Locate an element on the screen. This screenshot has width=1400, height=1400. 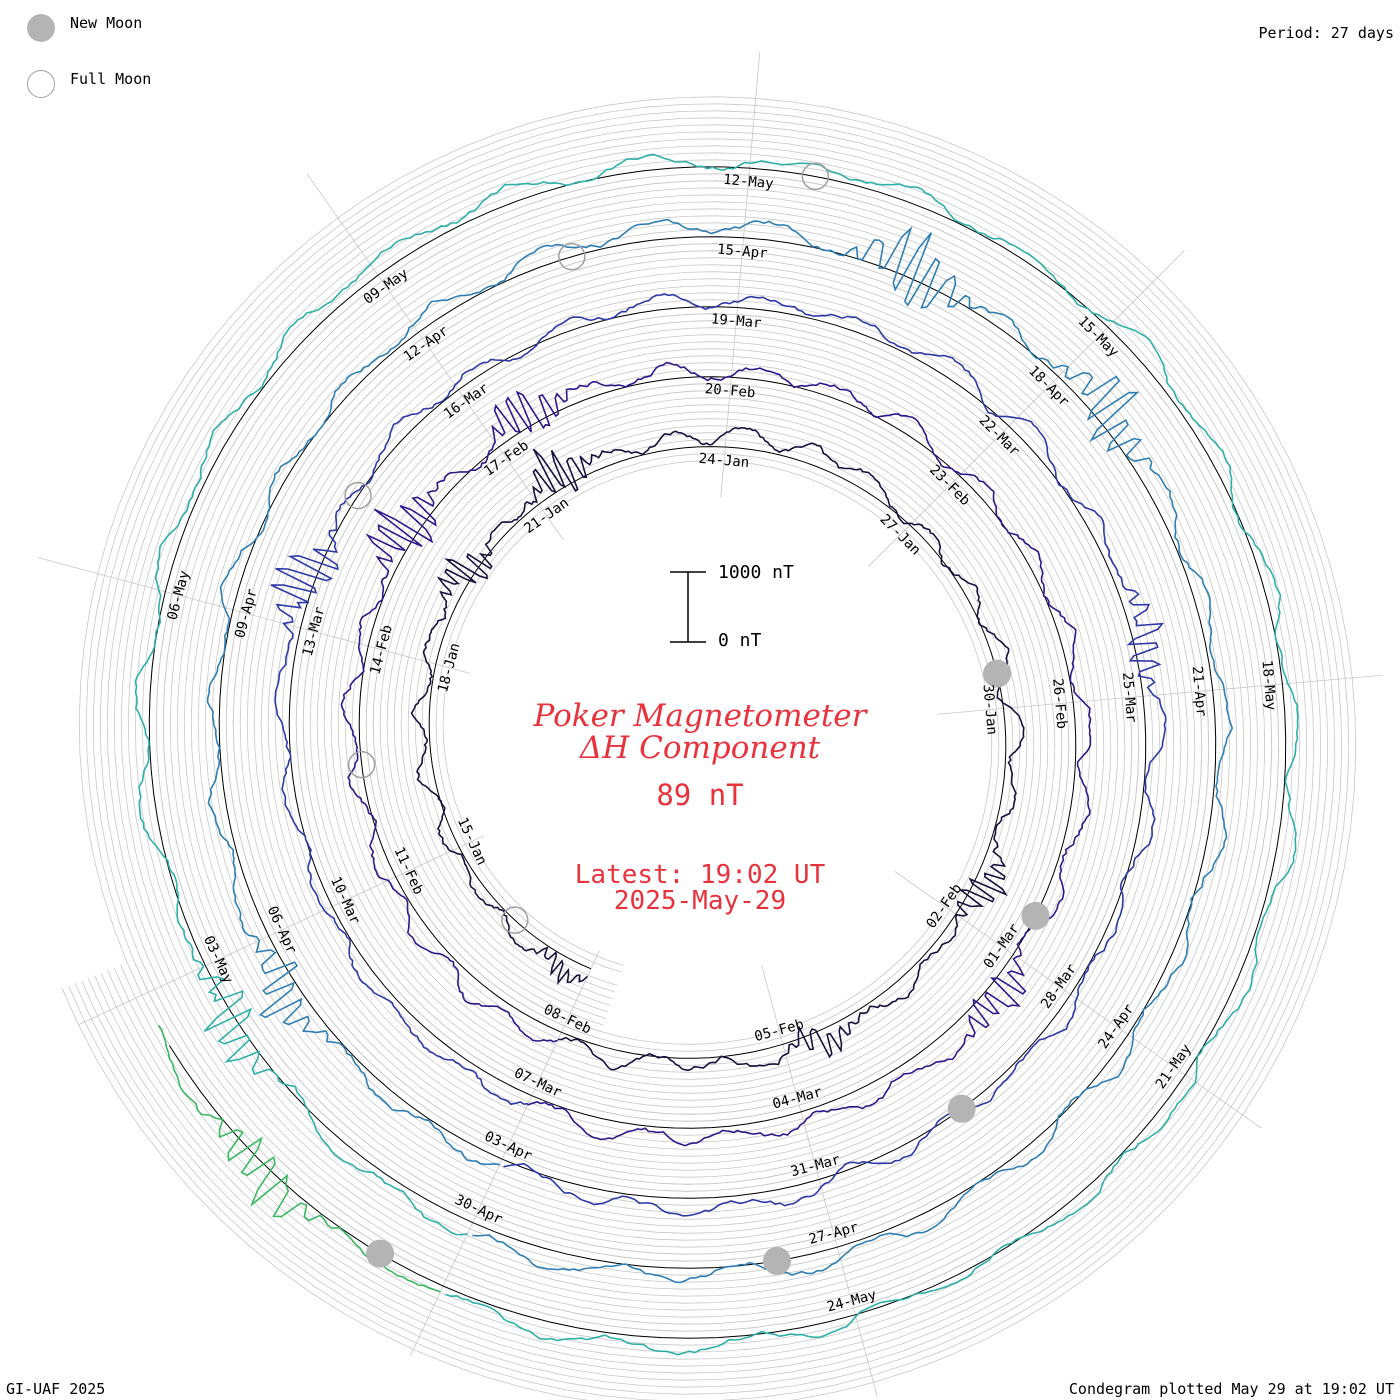
plotted-timestamp: Condegram plotted May 29 at 19:02 UT is located at coordinates (1231, 1389).